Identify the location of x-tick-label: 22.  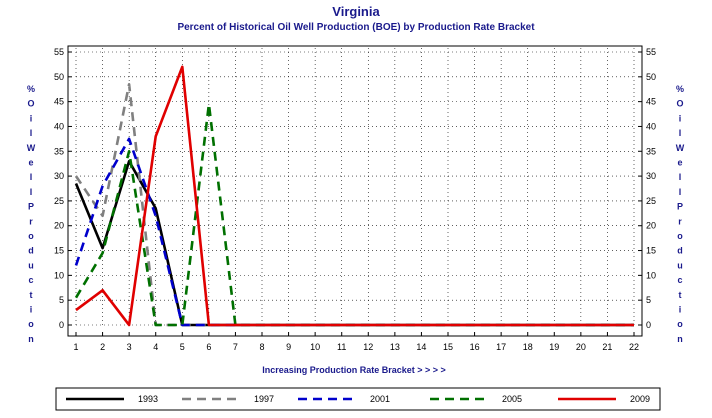
(634, 347).